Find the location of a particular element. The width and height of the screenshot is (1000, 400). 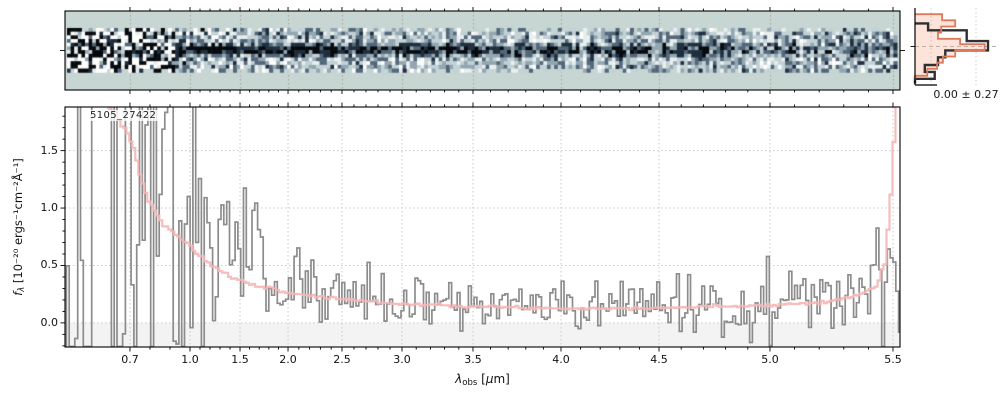

hist-model-path is located at coordinates (950, 47).